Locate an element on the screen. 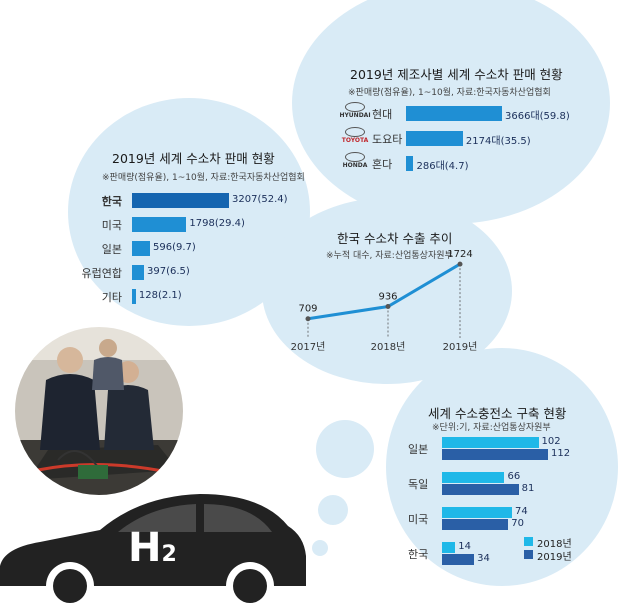 The width and height of the screenshot is (620, 603). chart3-note: ※누적 대수, 자료:산업통상자원부 is located at coordinates (389, 256).